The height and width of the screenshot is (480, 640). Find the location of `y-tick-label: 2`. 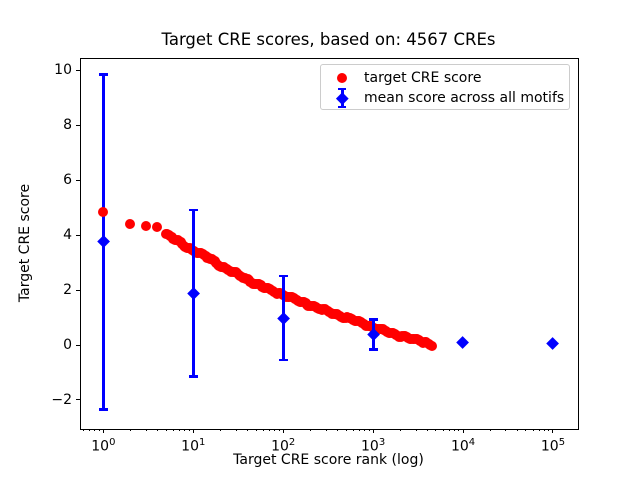

y-tick-label: 2 is located at coordinates (67, 290).